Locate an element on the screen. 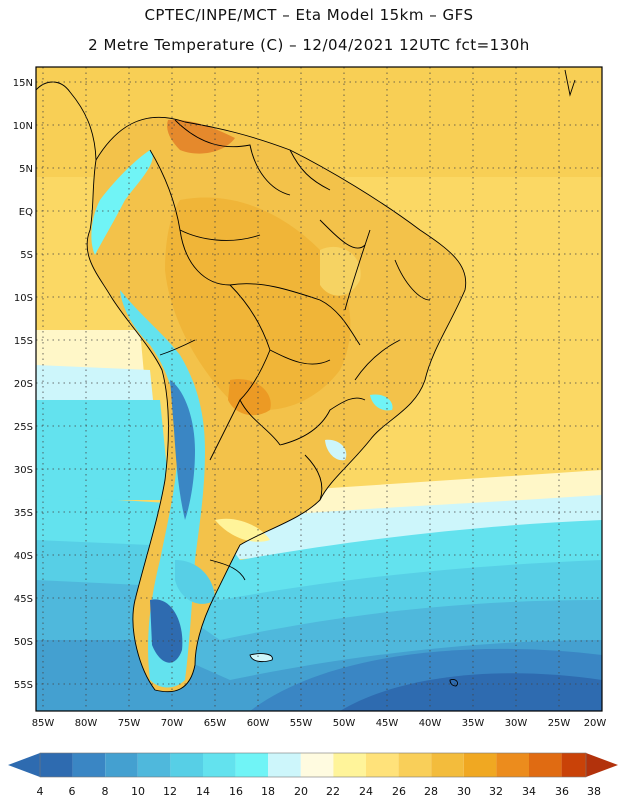 This screenshot has width=618, height=800. colorbar-tick: 36 is located at coordinates (562, 791).